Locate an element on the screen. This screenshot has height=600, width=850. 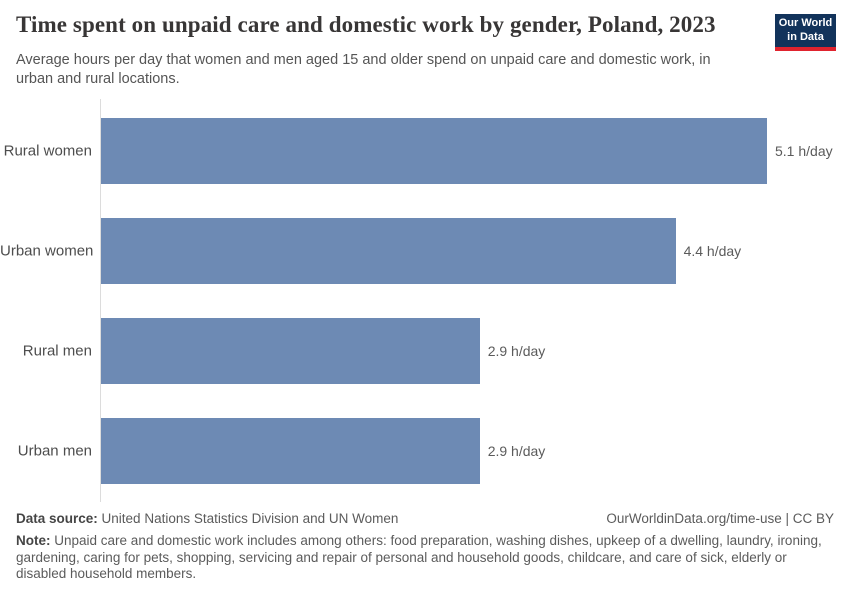
category-label: Urban men is located at coordinates (54, 451).